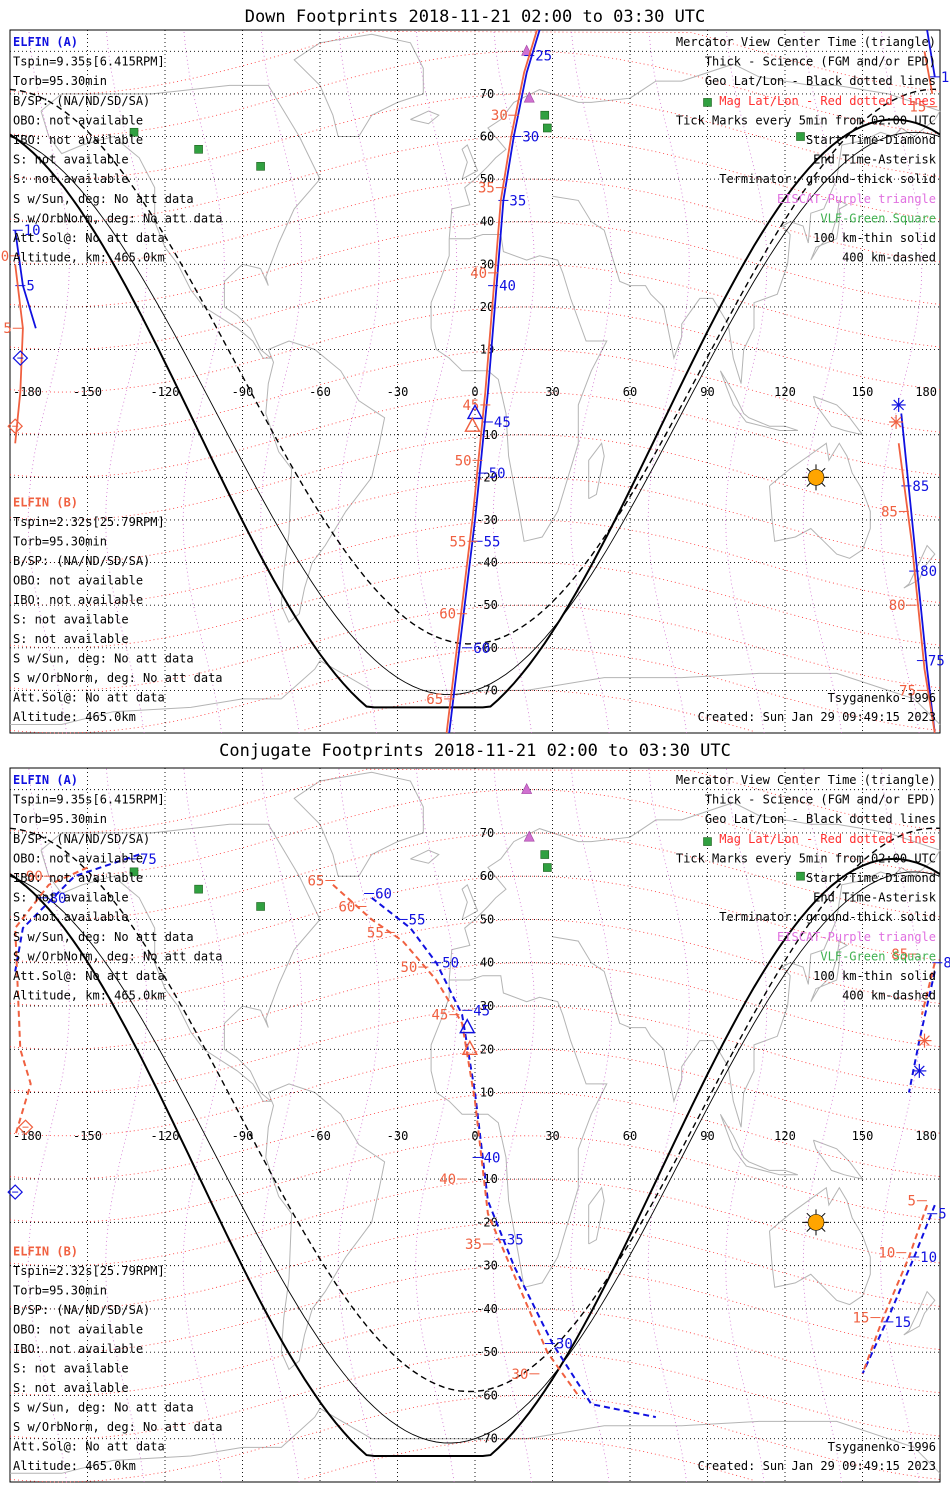 The image size is (950, 1504). What do you see at coordinates (882, 698) in the screenshot?
I see `model-label: Tsyganenko-1996` at bounding box center [882, 698].